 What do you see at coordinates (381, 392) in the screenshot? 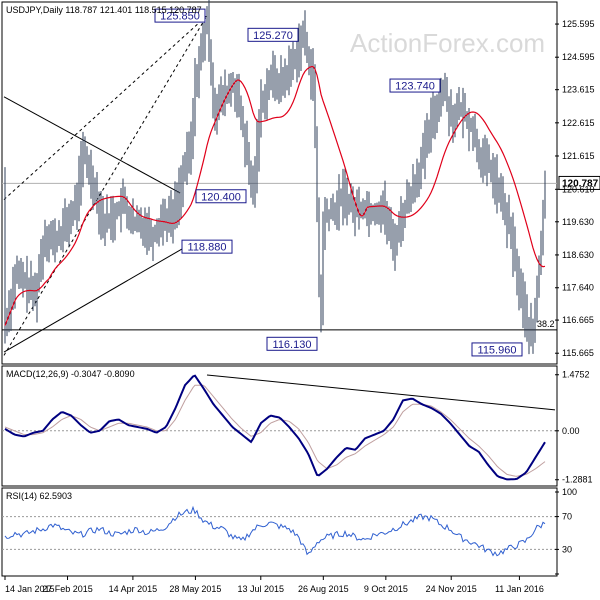
I see `macd-trendline` at bounding box center [381, 392].